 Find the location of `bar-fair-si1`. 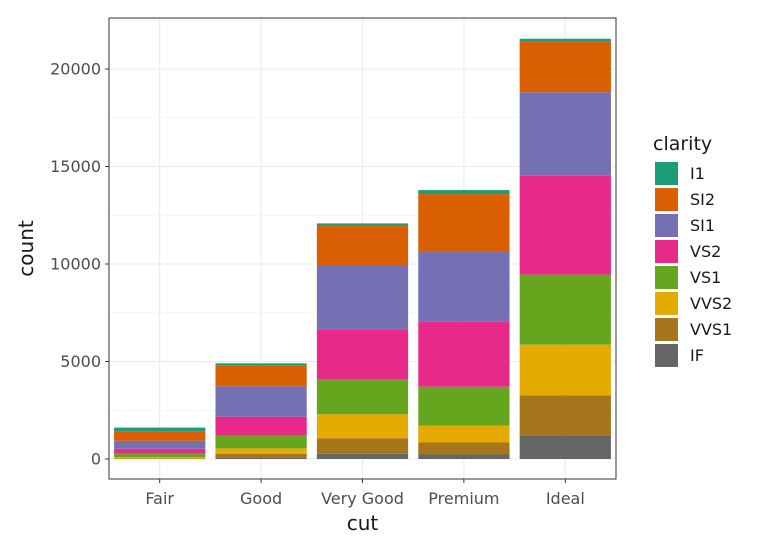

bar-fair-si1 is located at coordinates (160, 444).